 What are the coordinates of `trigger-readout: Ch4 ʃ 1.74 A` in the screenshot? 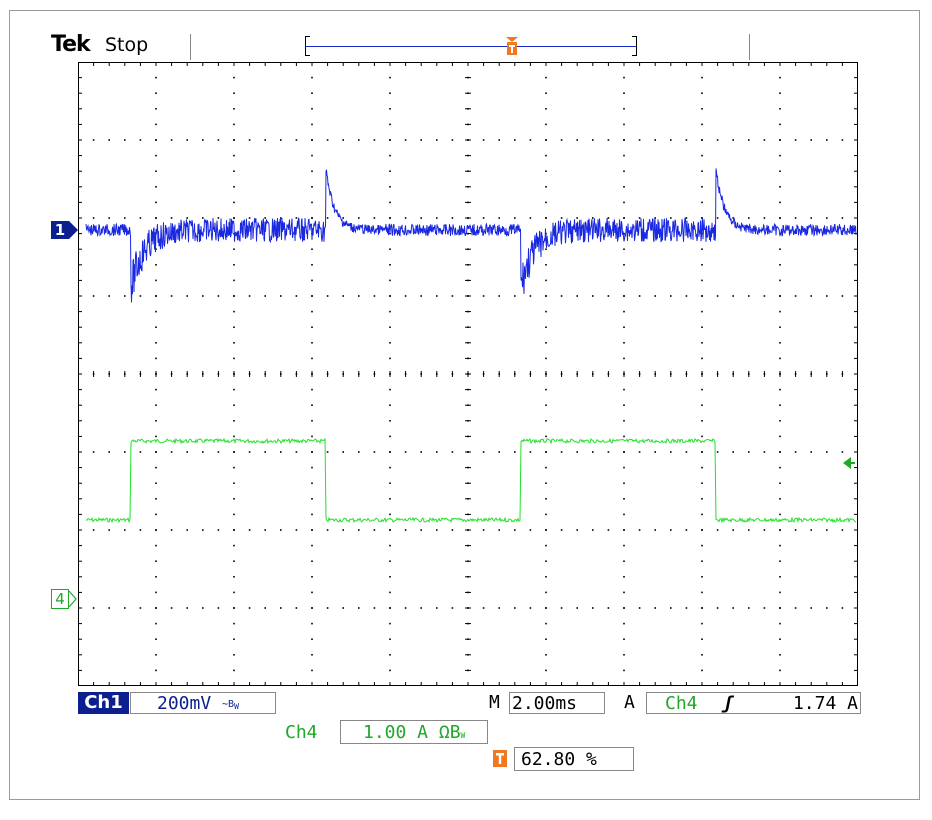 It's located at (753, 703).